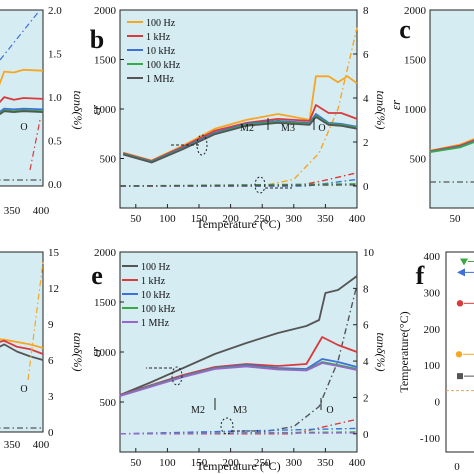  I want to click on panel-d-annot-o: O, so click(23, 389).